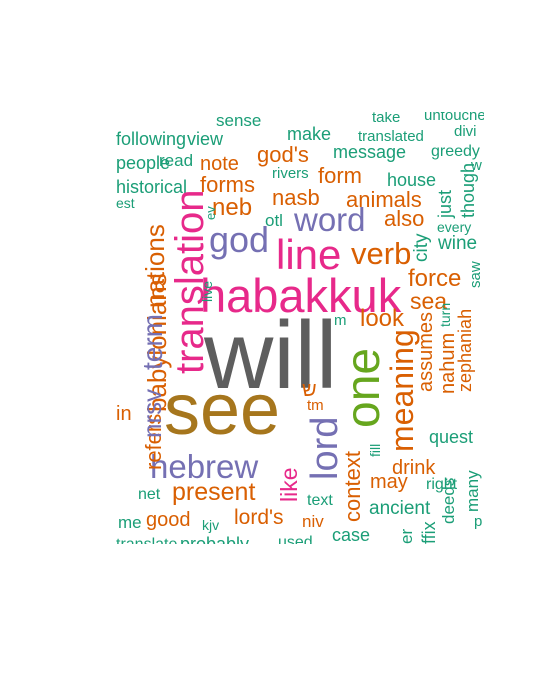 This screenshot has width=541, height=690. Describe the element at coordinates (370, 152) in the screenshot. I see `cloud-word: message` at that location.